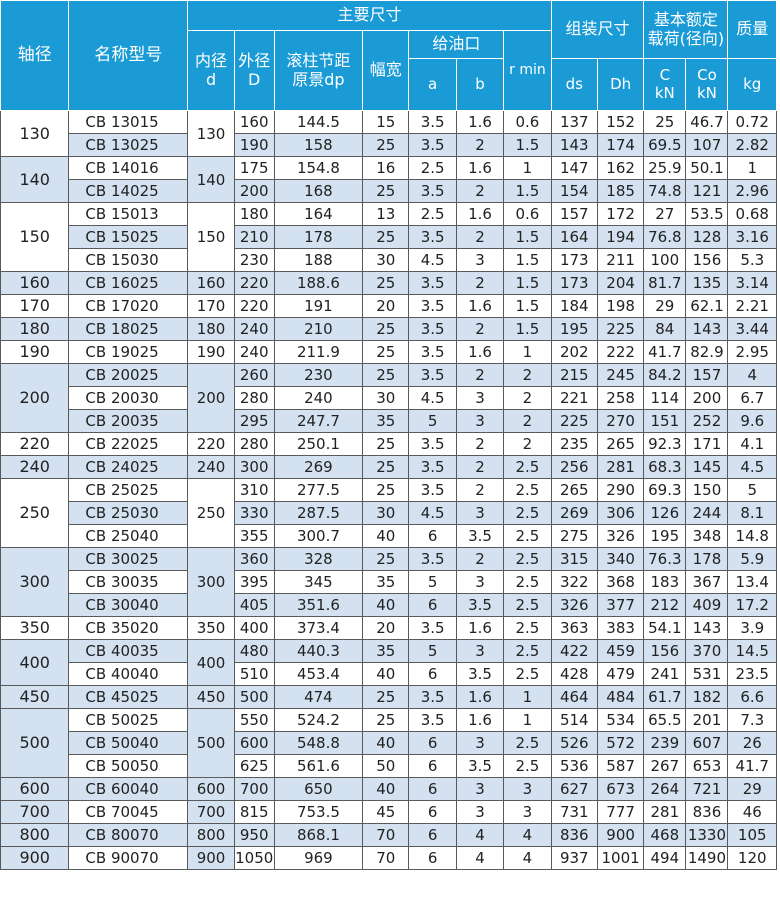 Image resolution: width=780 pixels, height=897 pixels. I want to click on load-c-cell: 264, so click(665, 789).